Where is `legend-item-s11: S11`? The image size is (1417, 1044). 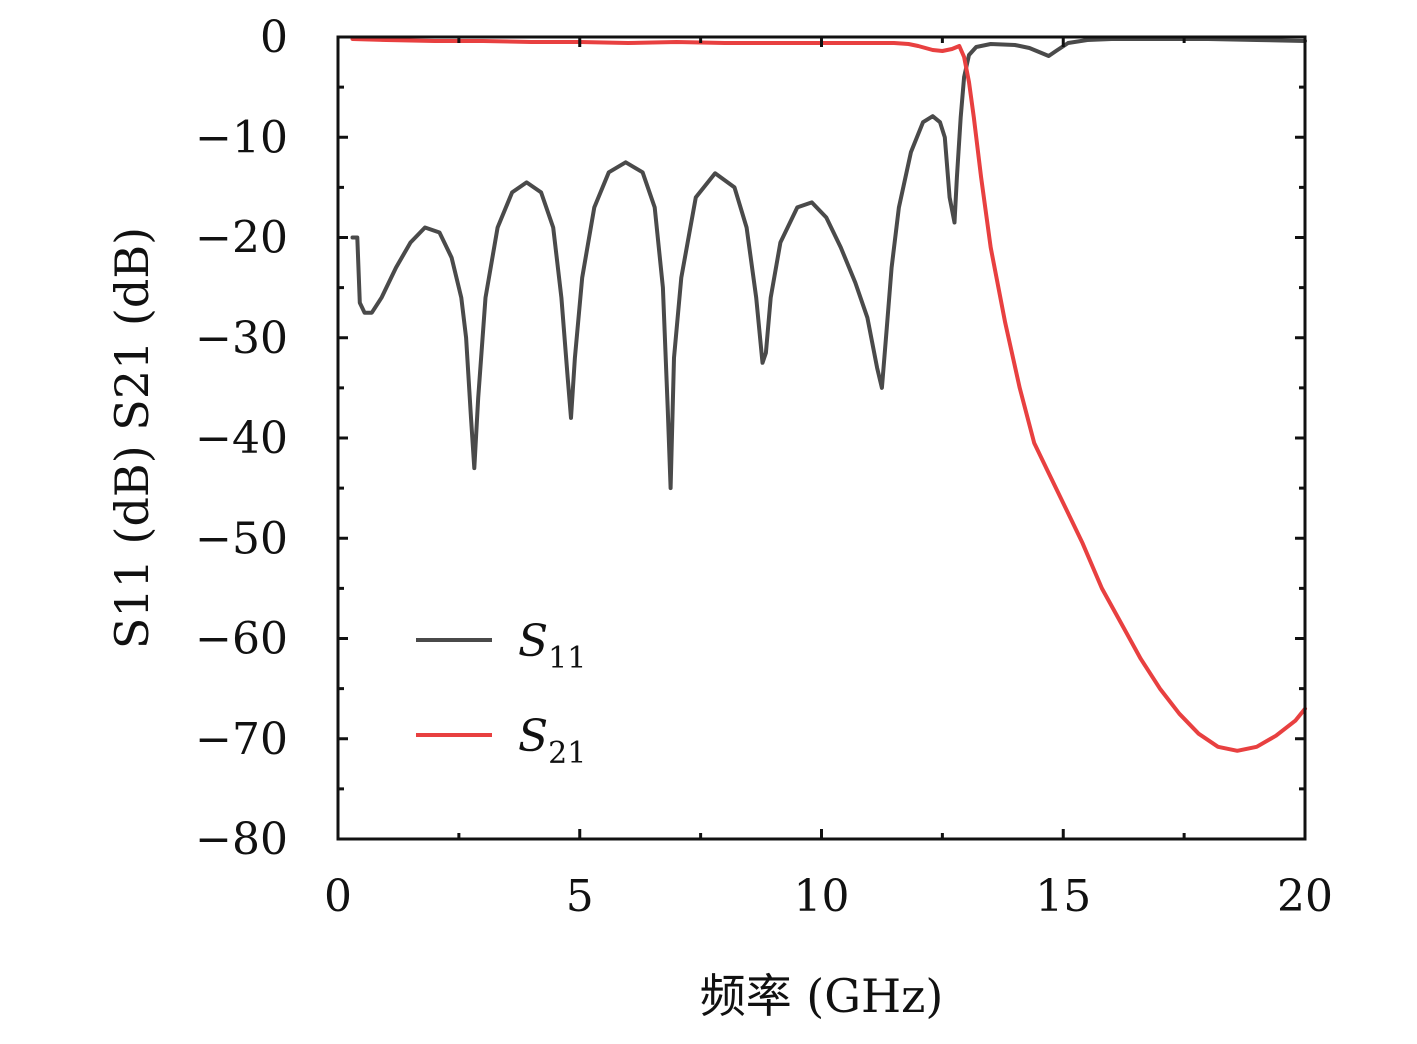 legend-item-s11: S11 is located at coordinates (501, 646).